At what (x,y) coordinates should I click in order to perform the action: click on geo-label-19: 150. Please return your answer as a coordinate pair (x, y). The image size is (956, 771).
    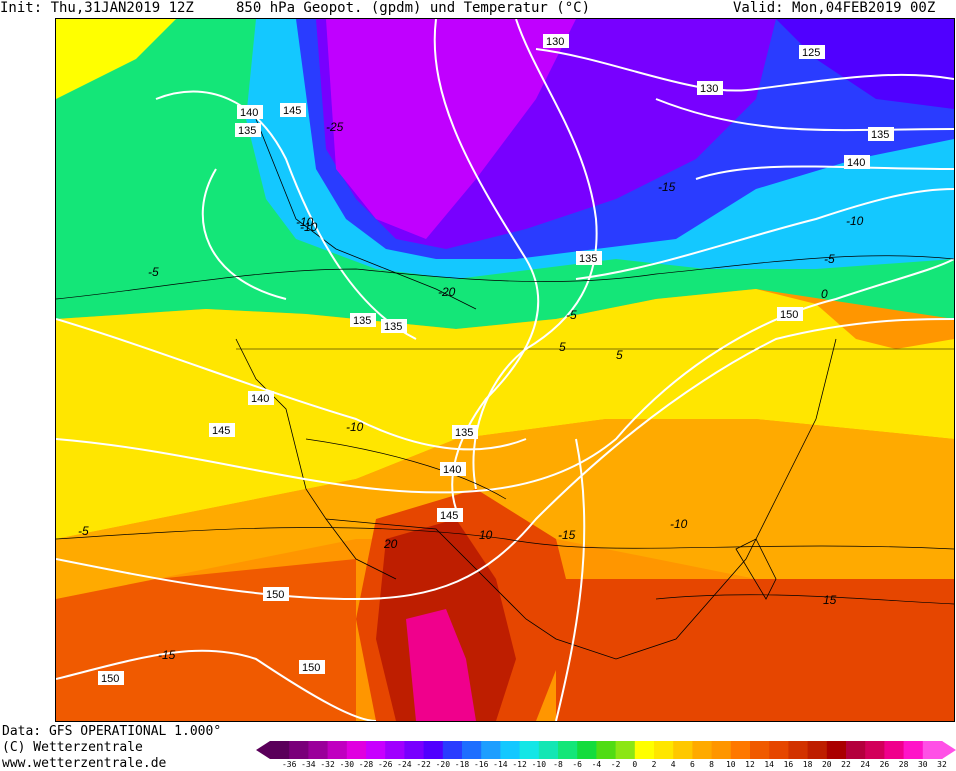
    Looking at the image, I should click on (311, 668).